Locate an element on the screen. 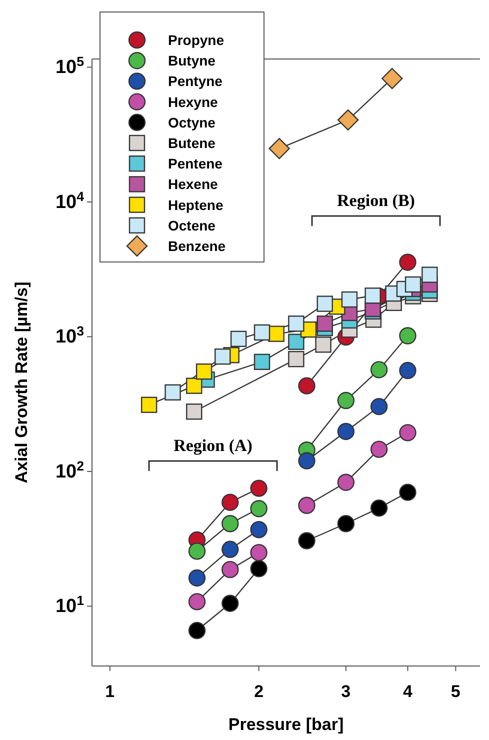  x-tick-label: 2 is located at coordinates (259, 691).